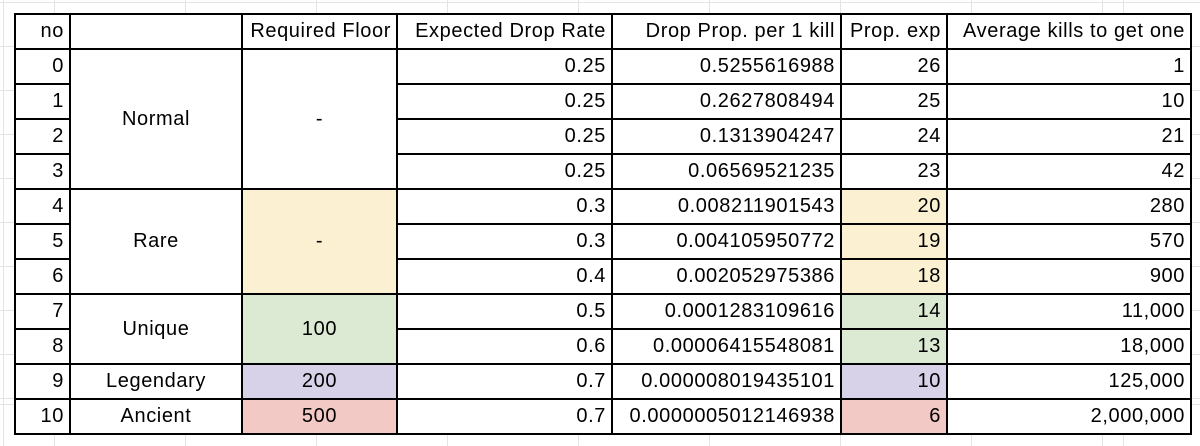 Image resolution: width=1200 pixels, height=446 pixels. I want to click on cell-avg-kills: 11,000, so click(1069, 311).